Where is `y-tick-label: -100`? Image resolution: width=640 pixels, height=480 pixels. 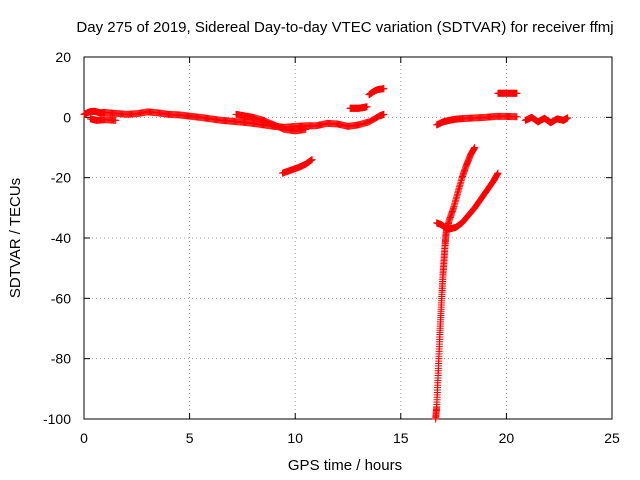
y-tick-label: -100 is located at coordinates (57, 419).